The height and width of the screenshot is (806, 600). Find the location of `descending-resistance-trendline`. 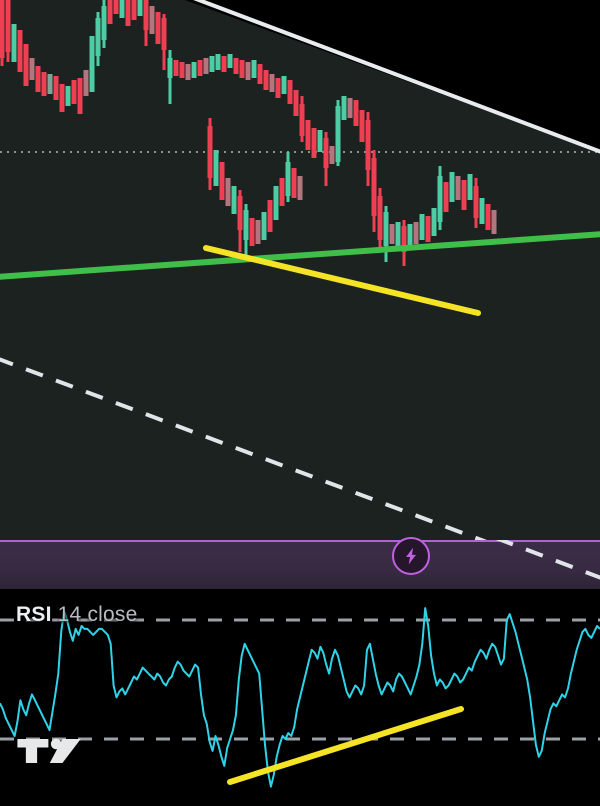

descending-resistance-trendline is located at coordinates (391, 77).